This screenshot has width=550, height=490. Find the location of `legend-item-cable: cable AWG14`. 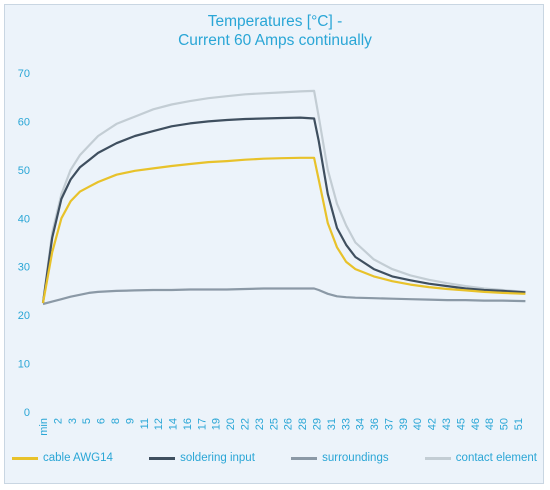

legend-item-cable: cable AWG14 is located at coordinates (62, 458).